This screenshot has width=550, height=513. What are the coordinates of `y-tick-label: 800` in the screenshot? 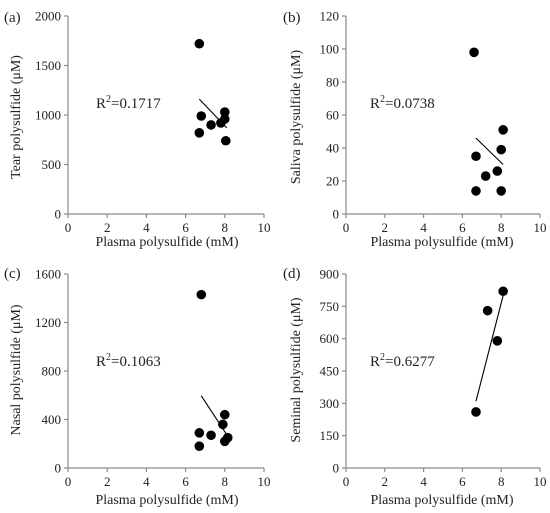 It's located at (52, 371).